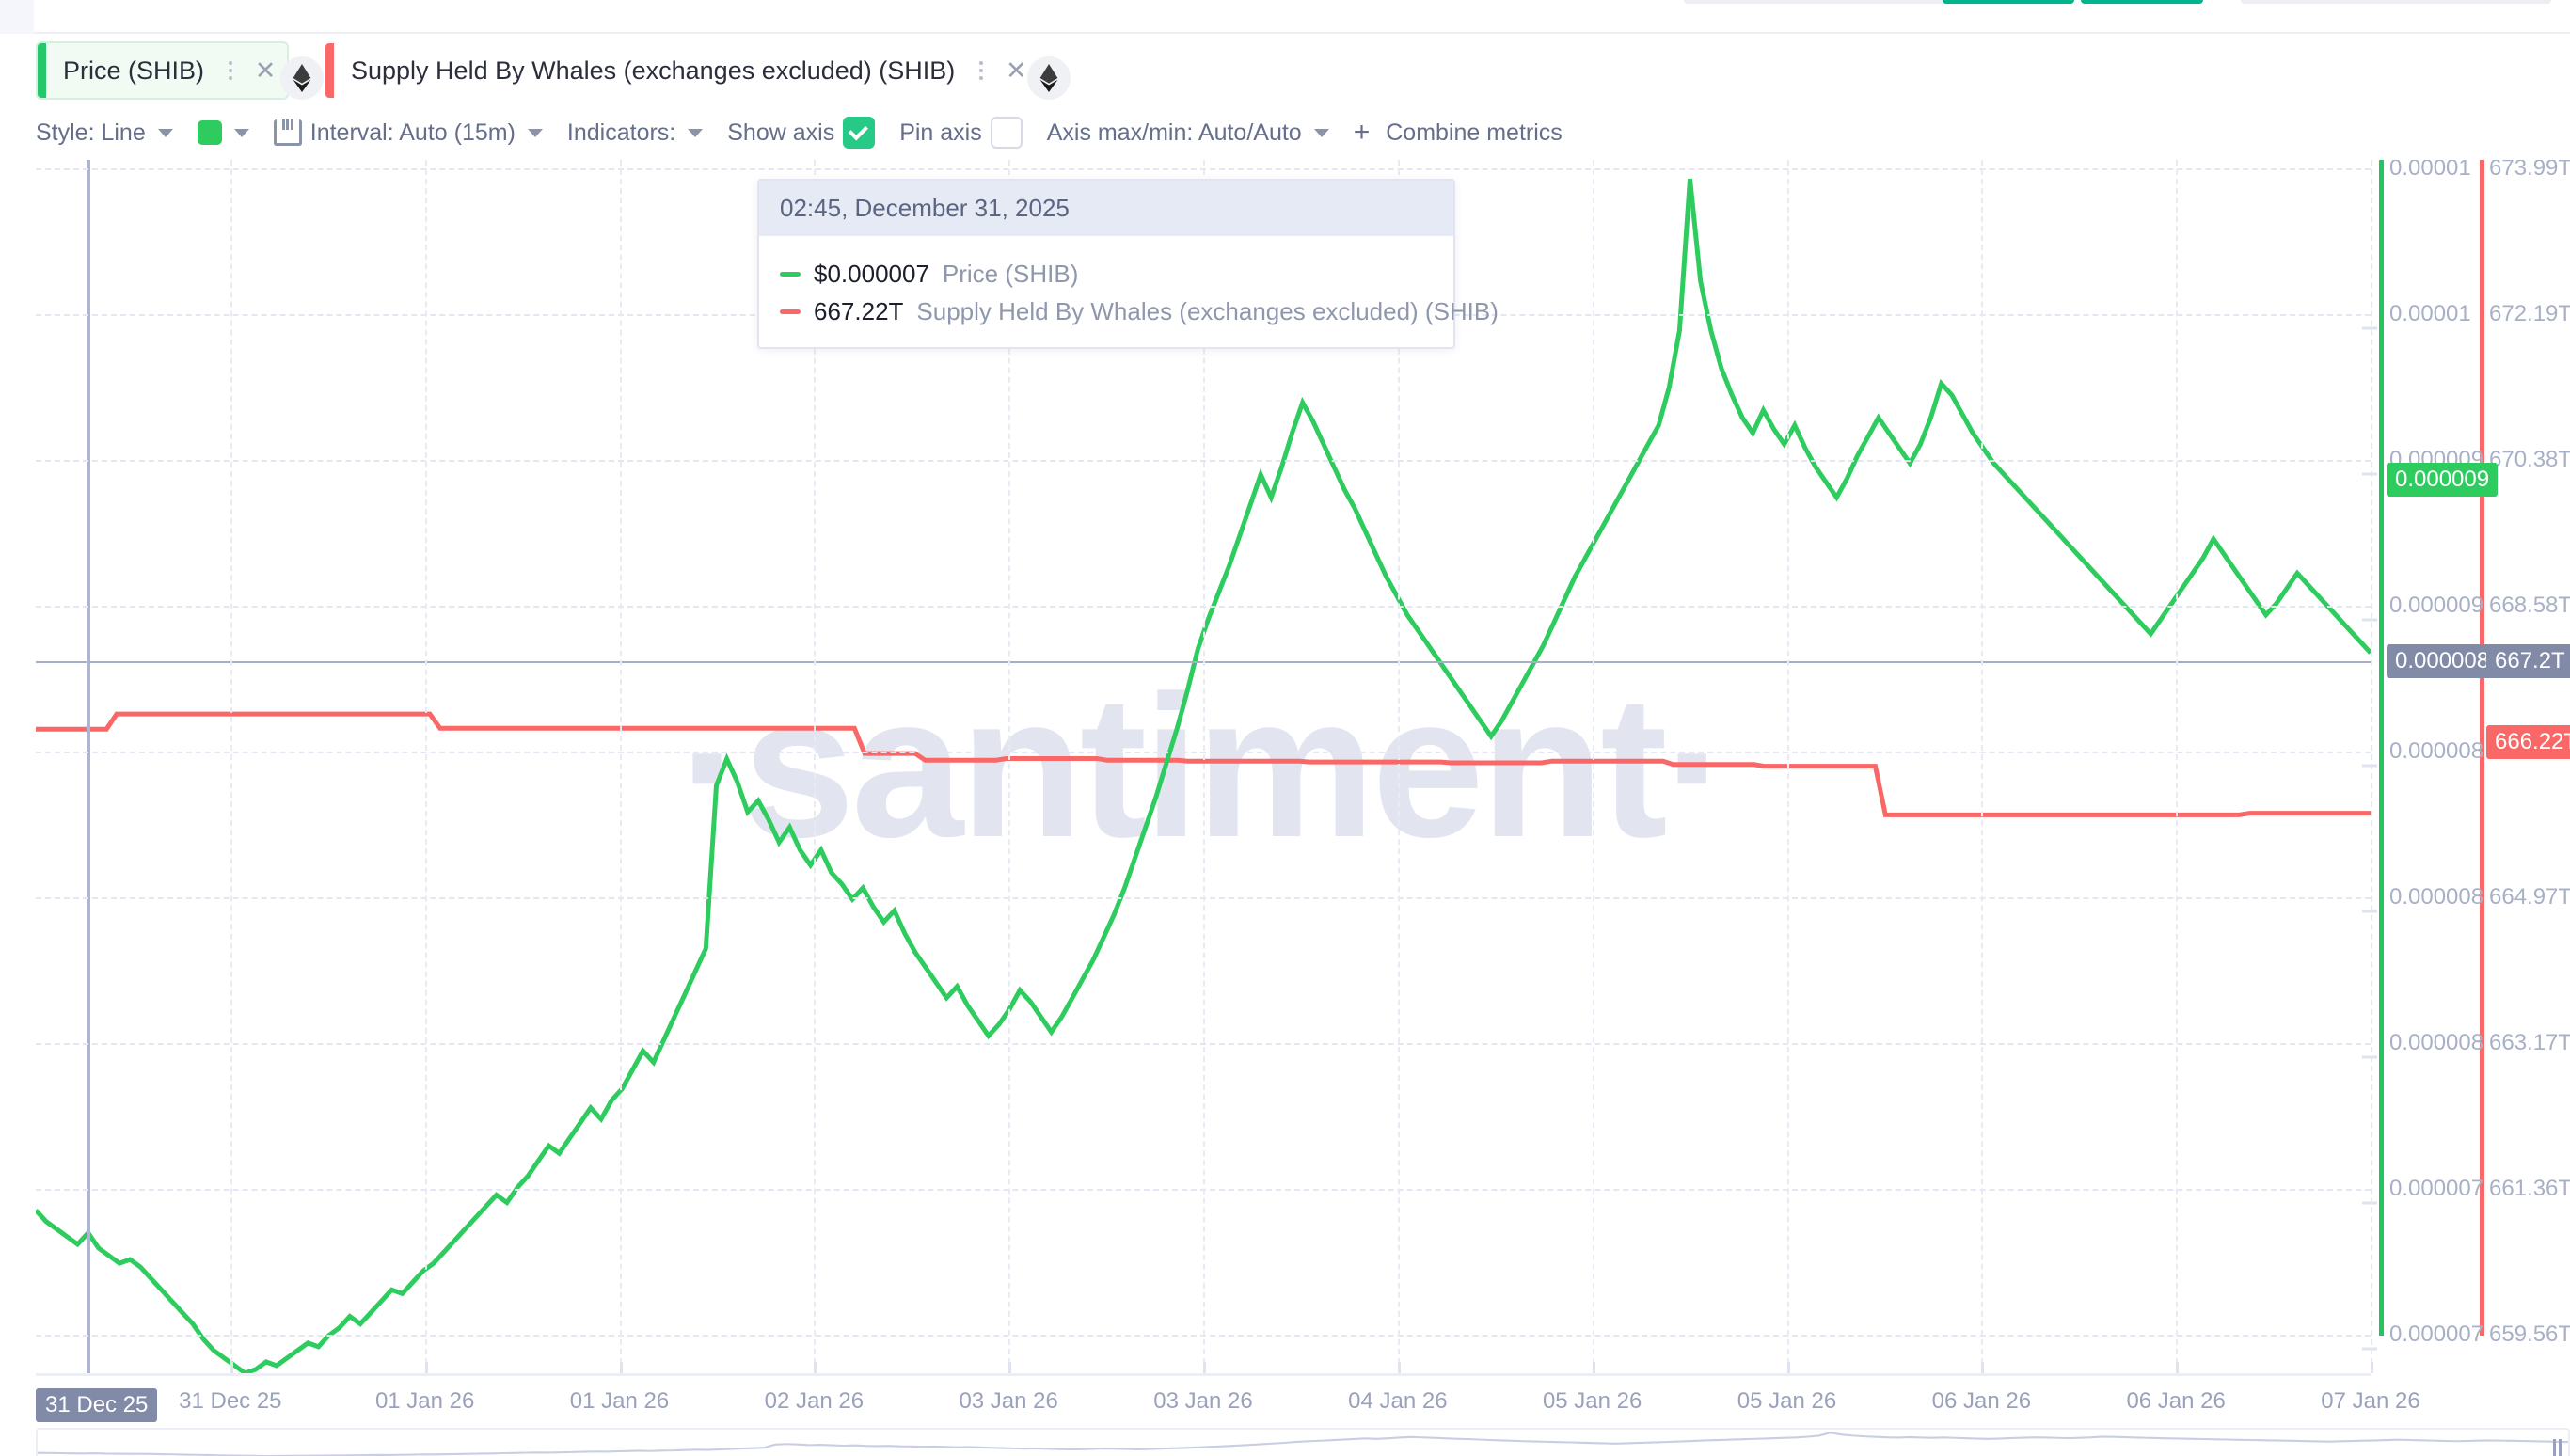  I want to click on price-current-badge: 0.000009, so click(2443, 480).